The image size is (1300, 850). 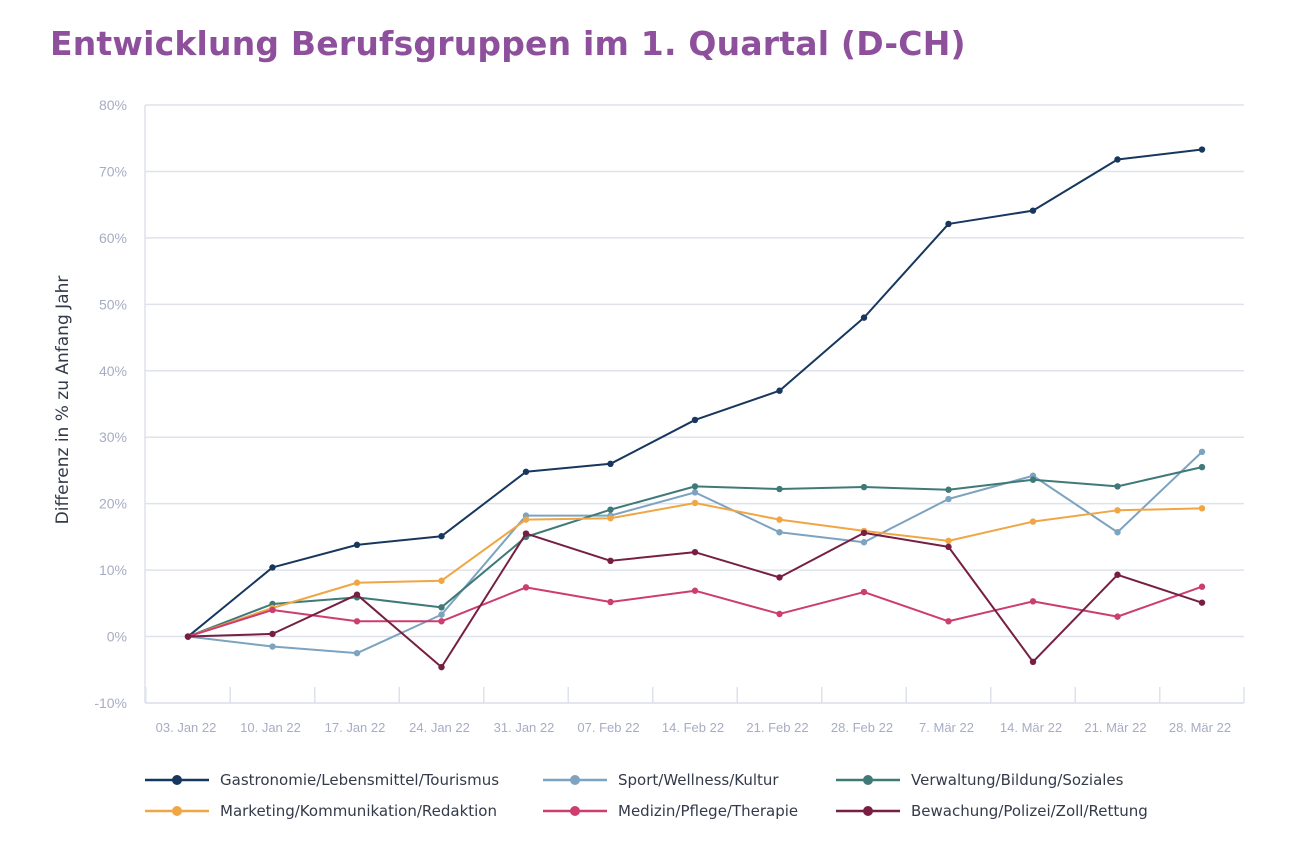 I want to click on series-line, so click(x=695, y=611).